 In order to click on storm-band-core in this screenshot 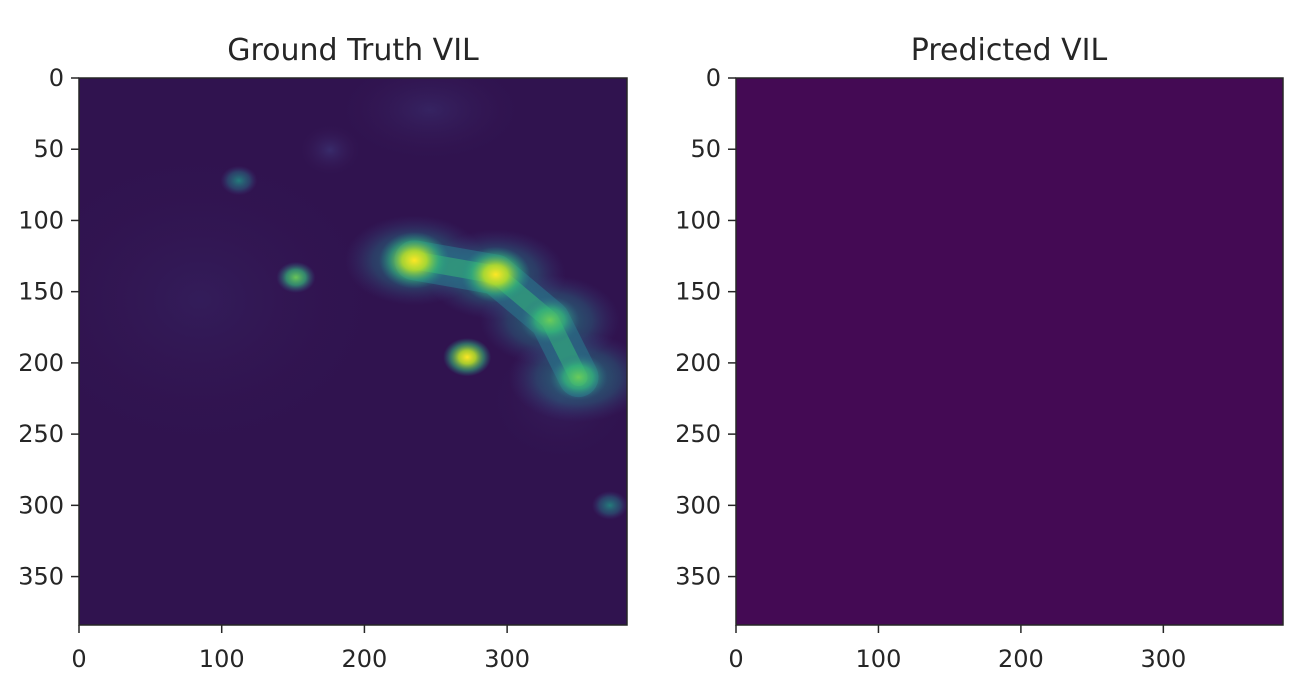, I will do `click(496, 319)`.